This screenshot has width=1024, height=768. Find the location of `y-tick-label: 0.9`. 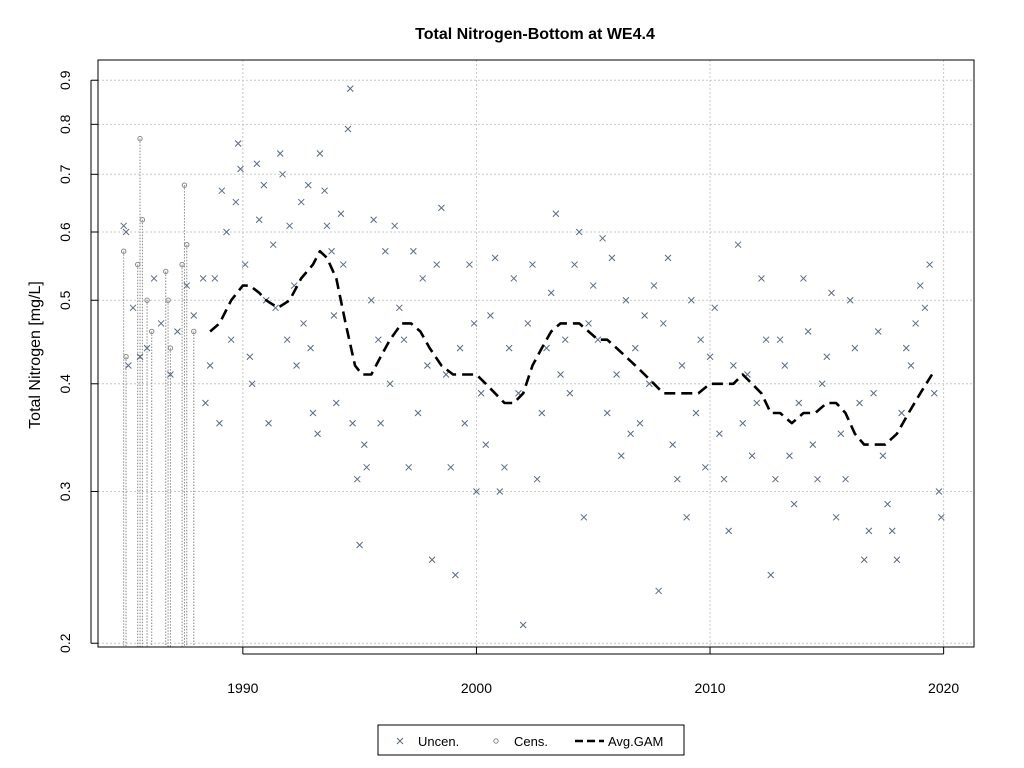

y-tick-label: 0.9 is located at coordinates (65, 80).